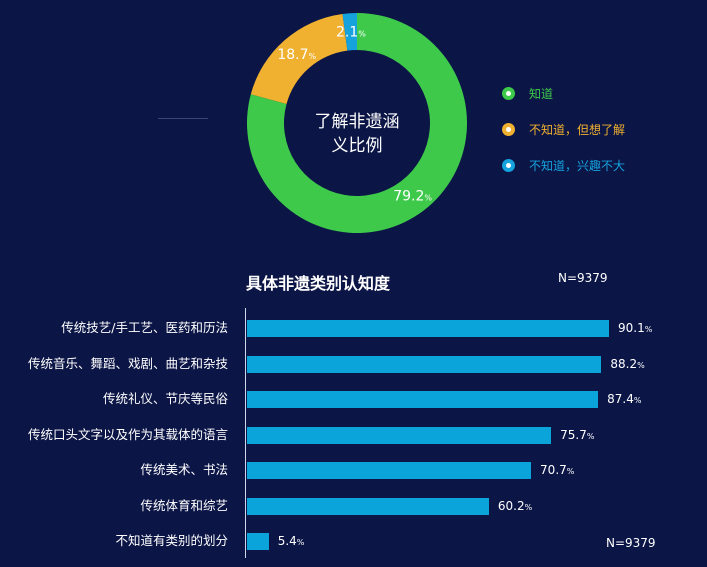  I want to click on bar-value-label: 75.7%, so click(577, 434).